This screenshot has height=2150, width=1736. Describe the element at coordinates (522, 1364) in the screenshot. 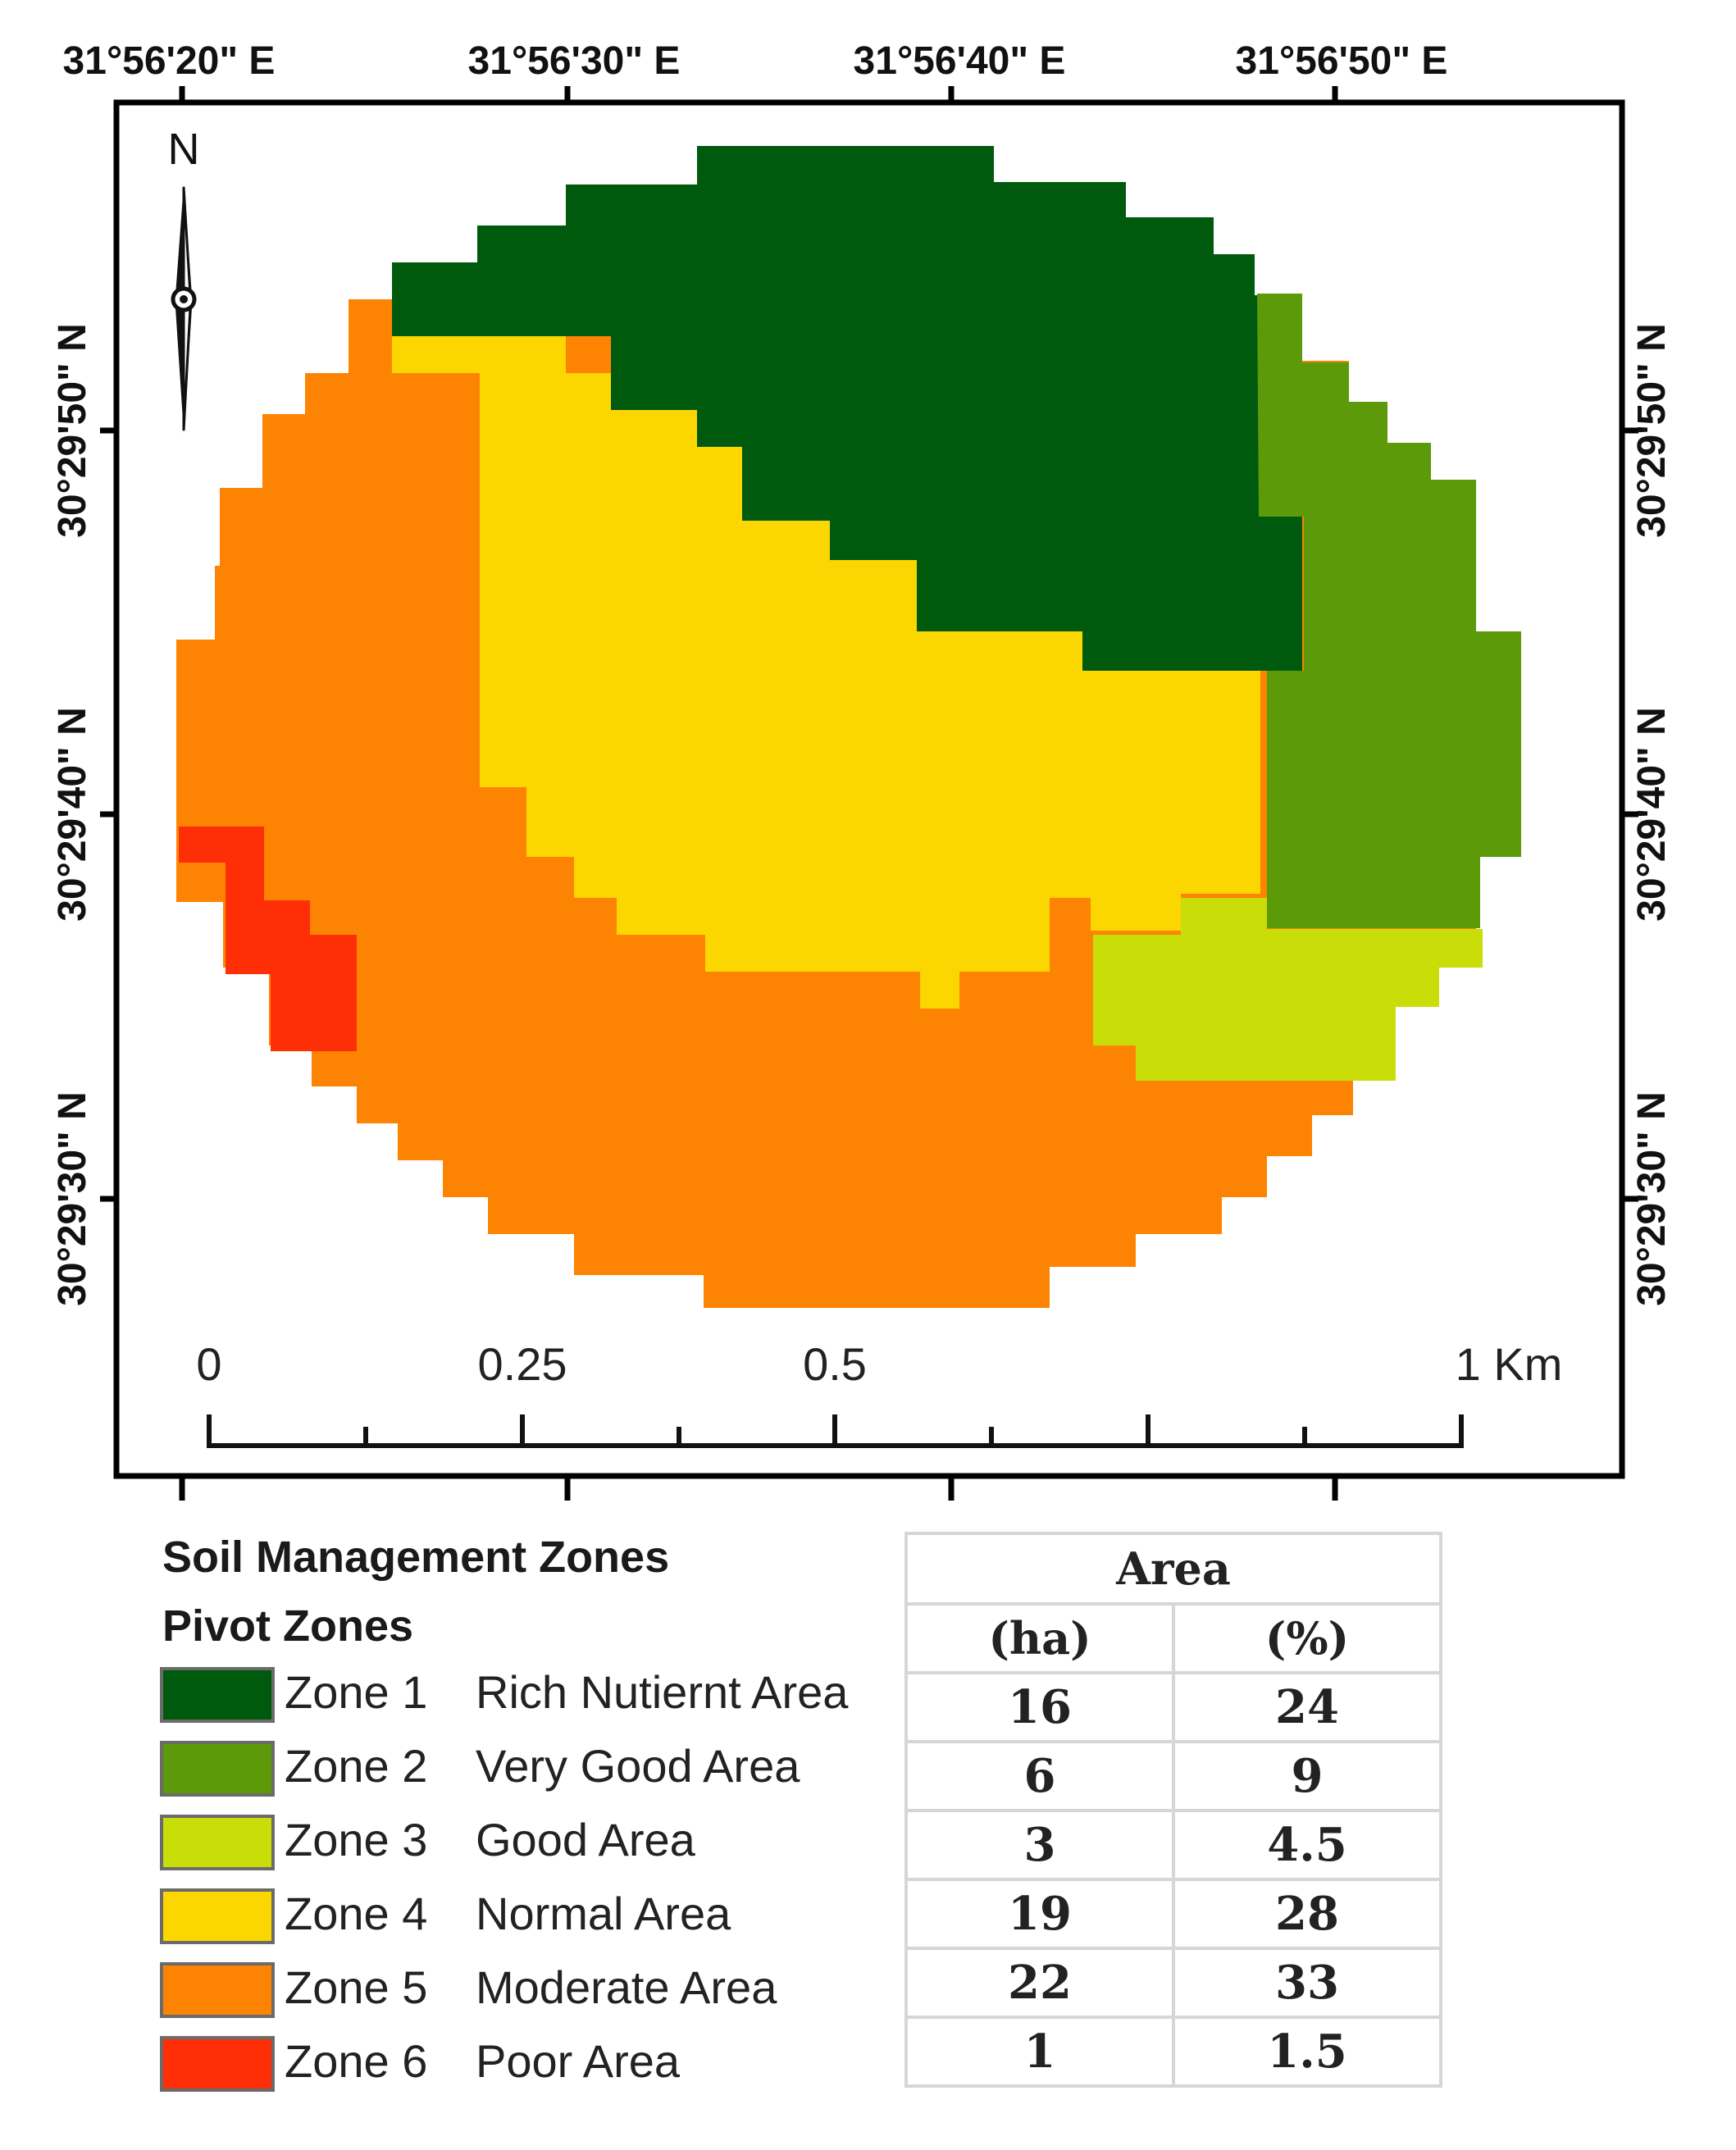

I see `scale-label-025: 0.25` at that location.